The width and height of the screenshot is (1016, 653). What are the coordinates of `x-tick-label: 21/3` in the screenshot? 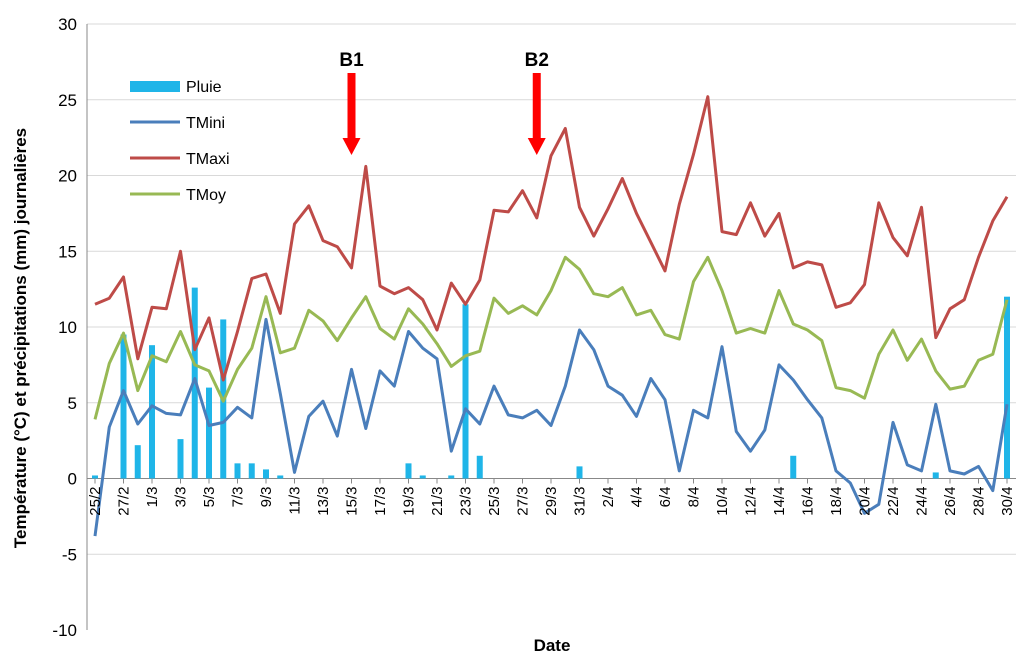 It's located at (437, 501).